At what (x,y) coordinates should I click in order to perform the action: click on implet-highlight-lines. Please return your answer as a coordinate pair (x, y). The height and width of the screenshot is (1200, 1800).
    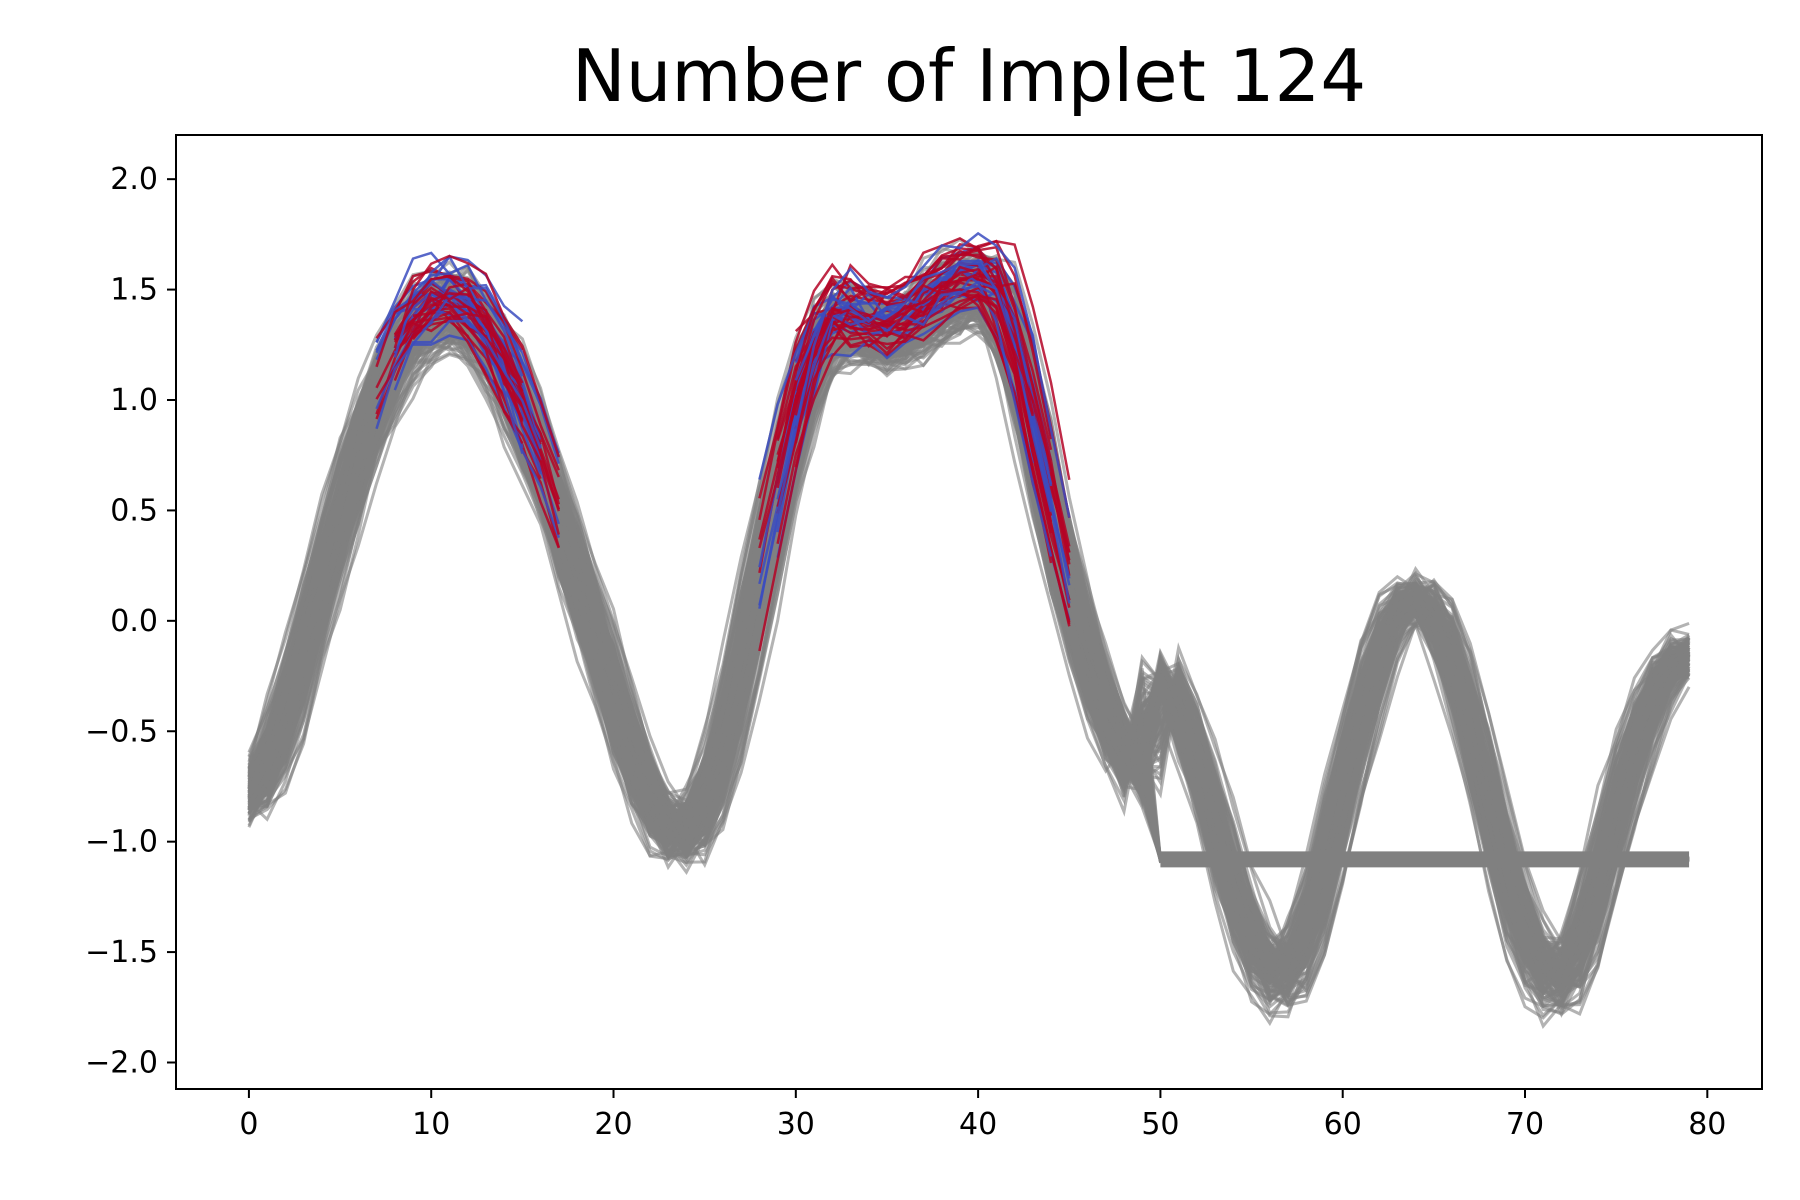
    Looking at the image, I should click on (723, 441).